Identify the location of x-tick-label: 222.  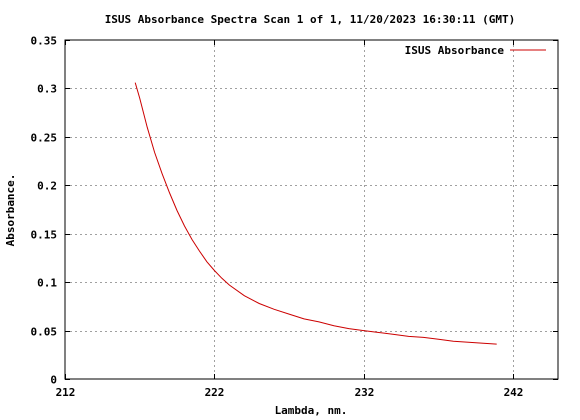
(215, 392).